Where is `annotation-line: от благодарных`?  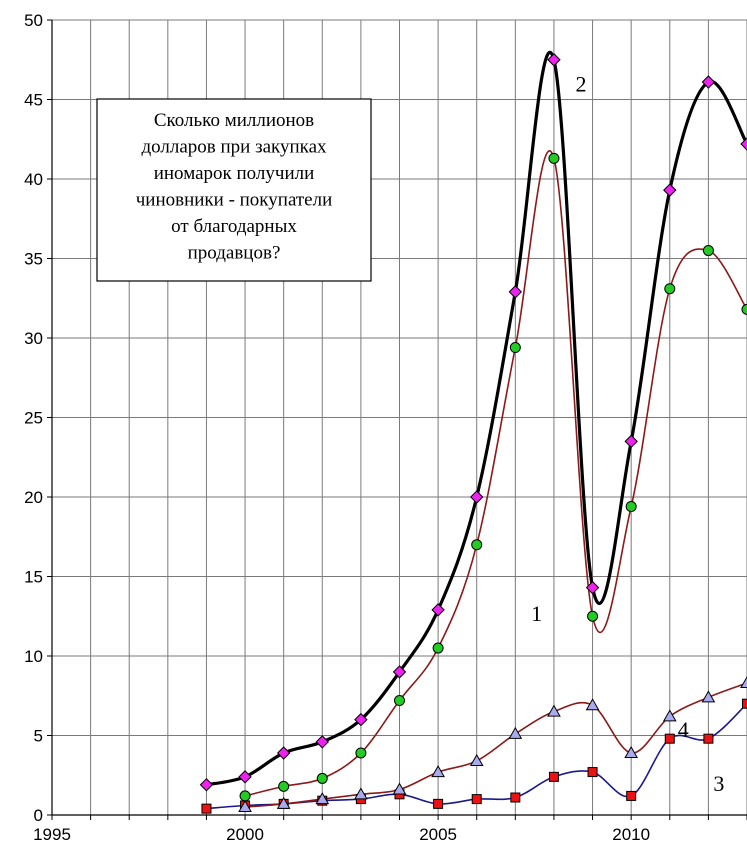 annotation-line: от благодарных is located at coordinates (234, 226).